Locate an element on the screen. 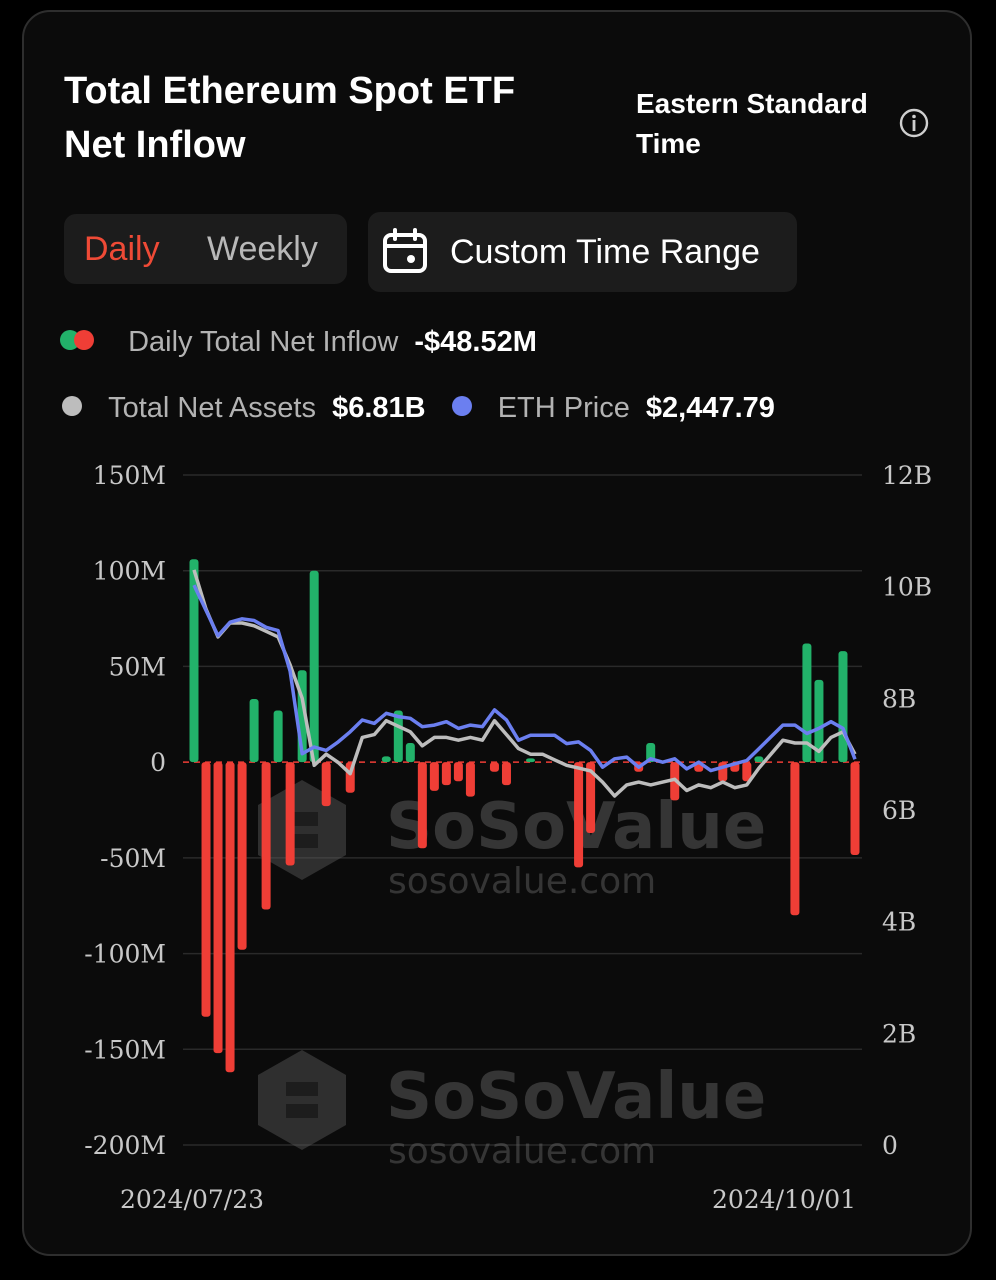  right-axis-tick: 8B is located at coordinates (899, 698).